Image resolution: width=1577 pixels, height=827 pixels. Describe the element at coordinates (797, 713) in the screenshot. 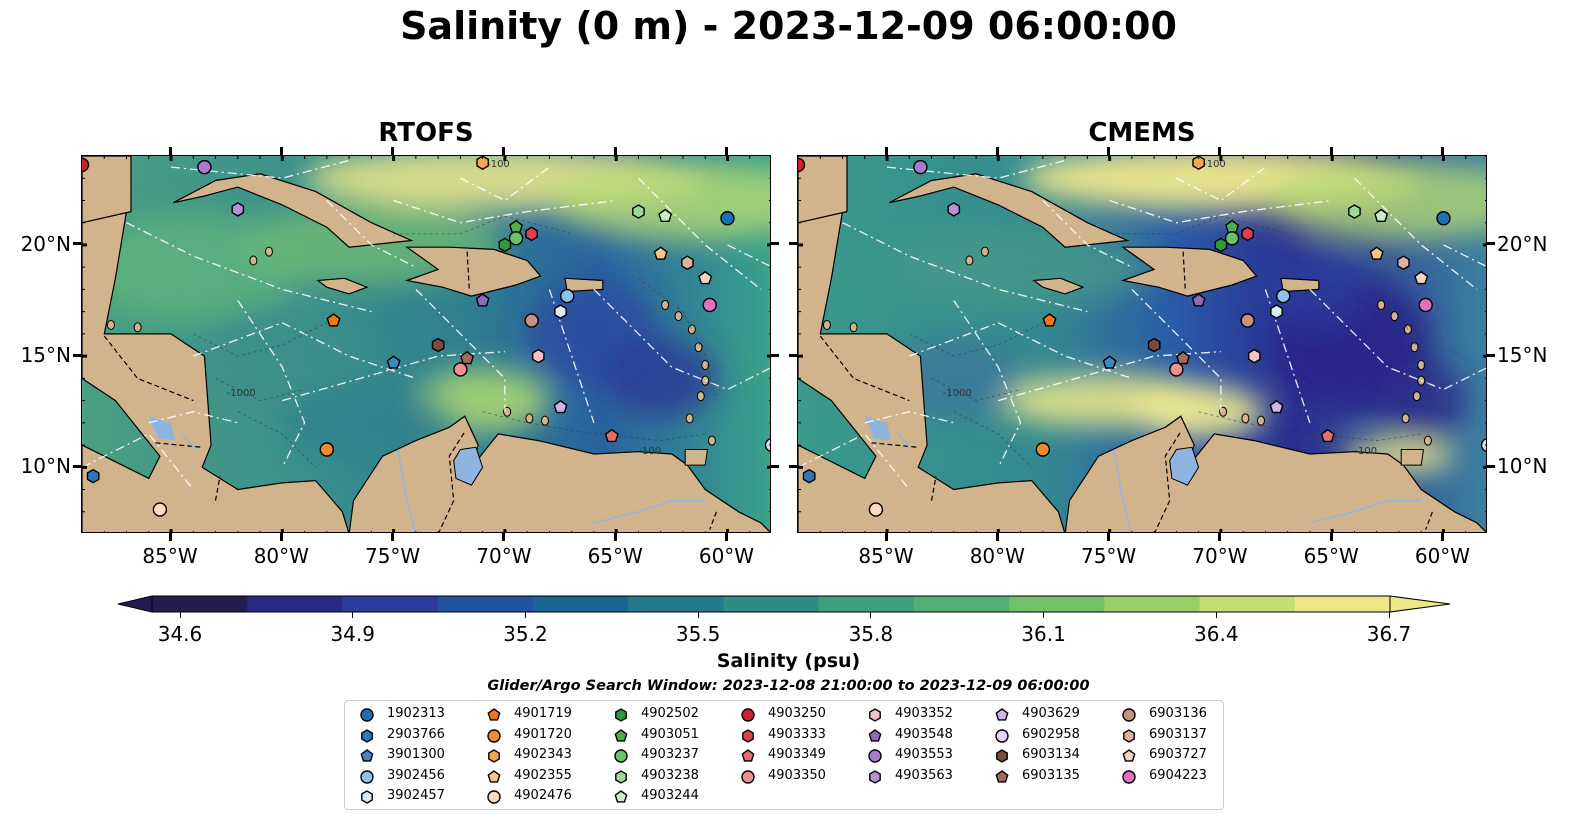

I see `legend-label: 4903250` at that location.